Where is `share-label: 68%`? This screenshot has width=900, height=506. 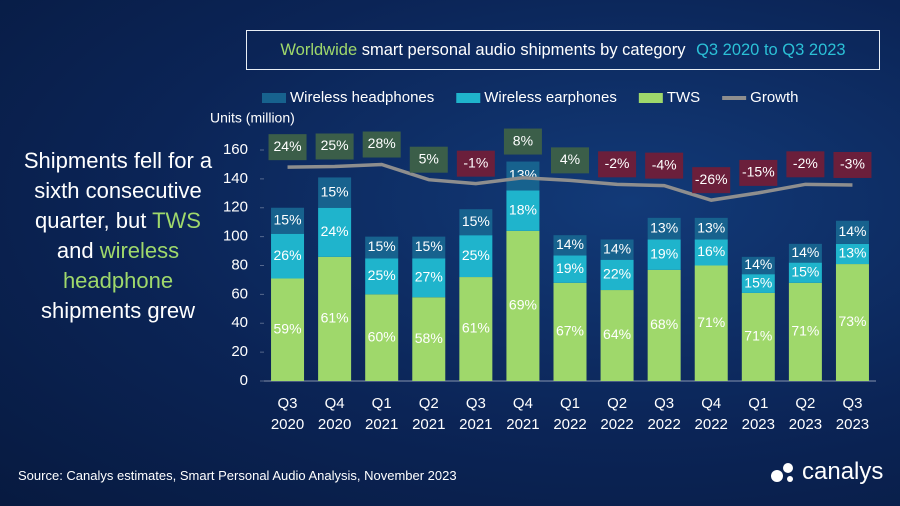 share-label: 68% is located at coordinates (664, 324).